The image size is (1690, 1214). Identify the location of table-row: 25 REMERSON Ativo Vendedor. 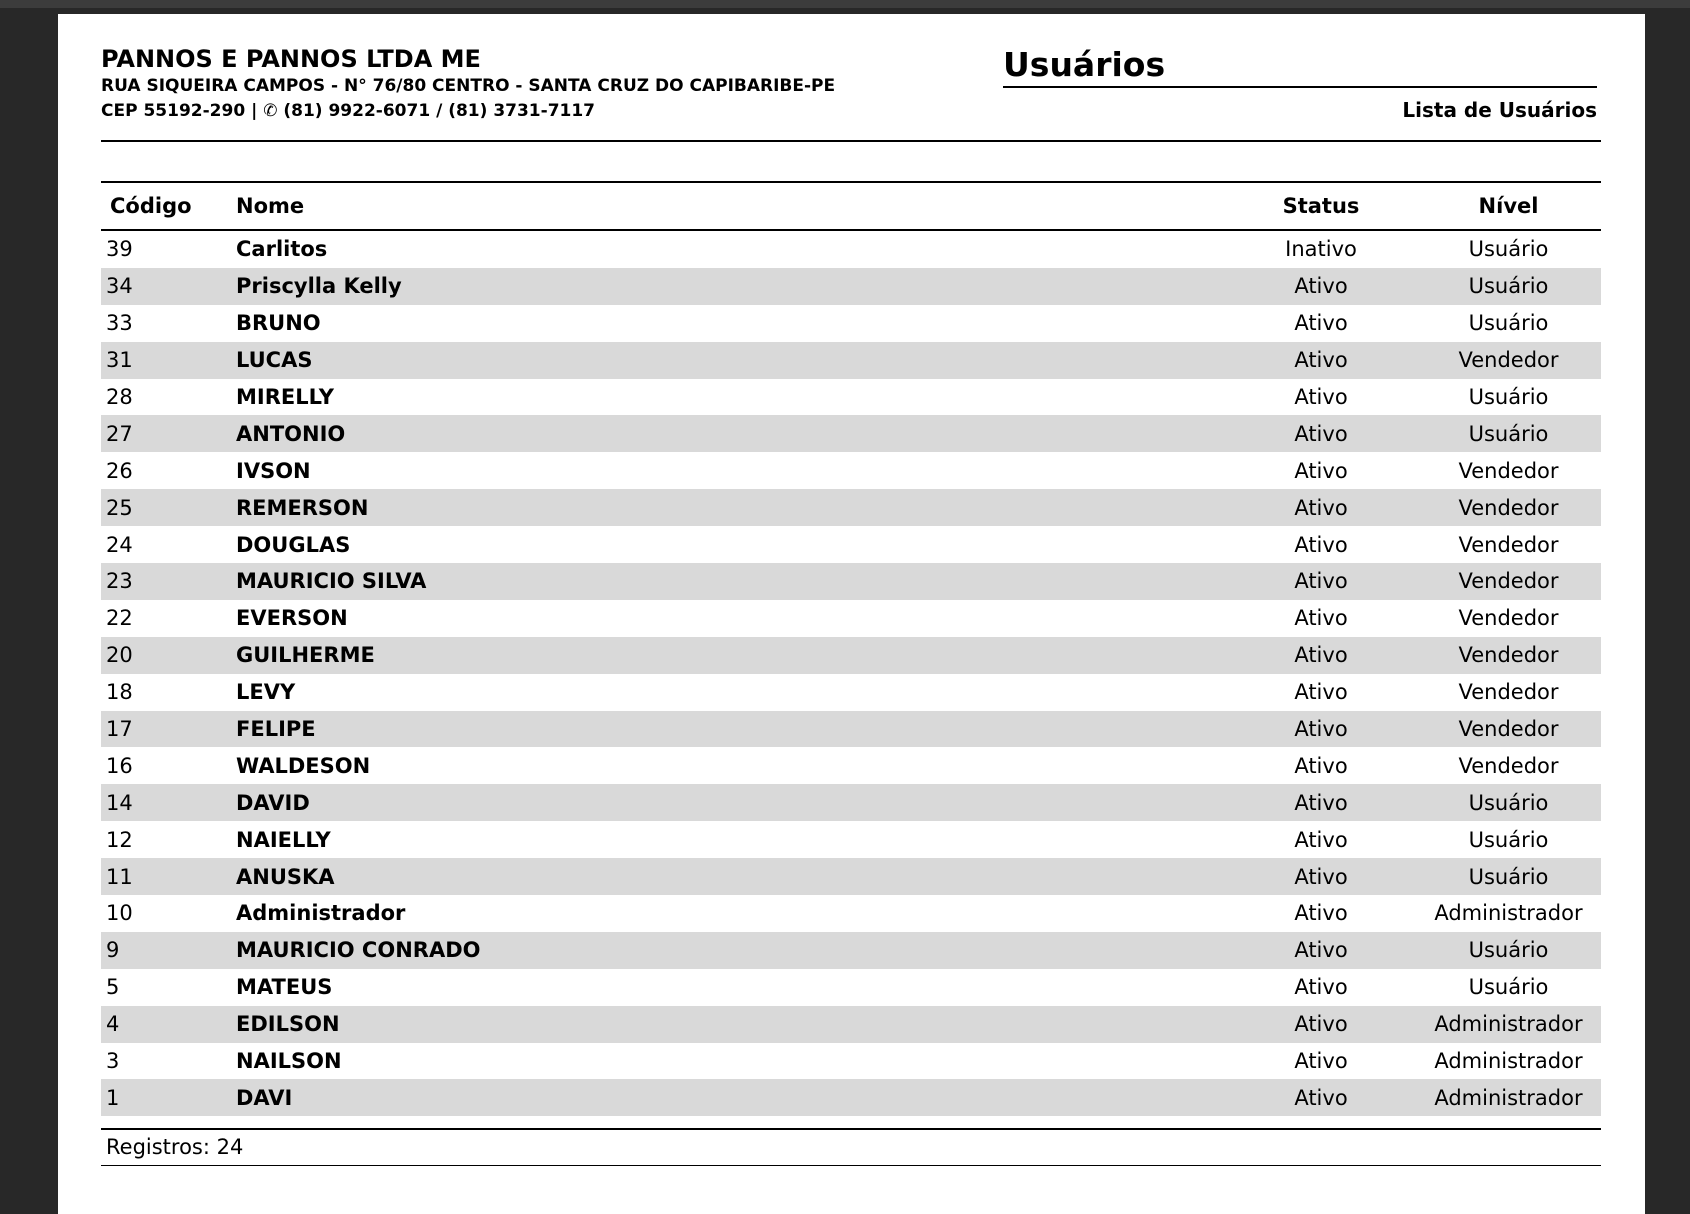
(851, 508).